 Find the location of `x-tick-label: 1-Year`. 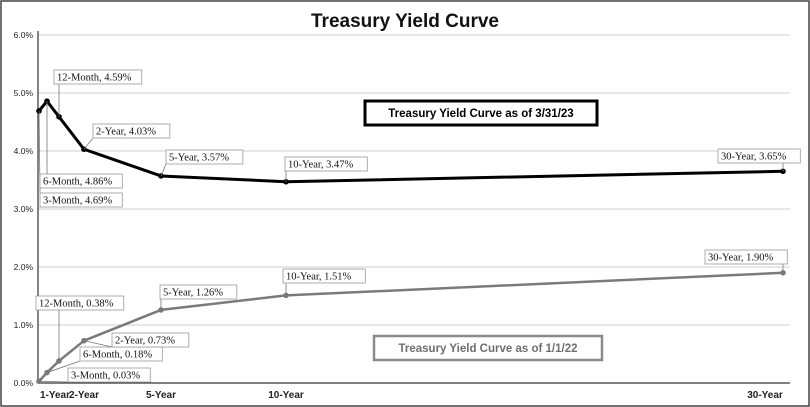

x-tick-label: 1-Year is located at coordinates (55, 395).